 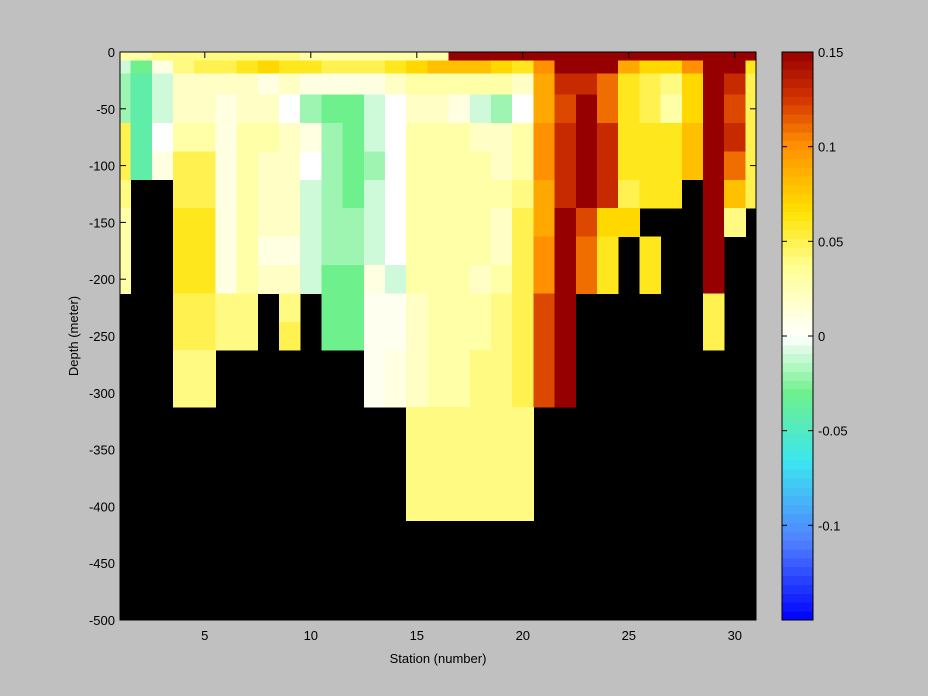 What do you see at coordinates (73, 336) in the screenshot?
I see `y-axis-label: Depth (meter)` at bounding box center [73, 336].